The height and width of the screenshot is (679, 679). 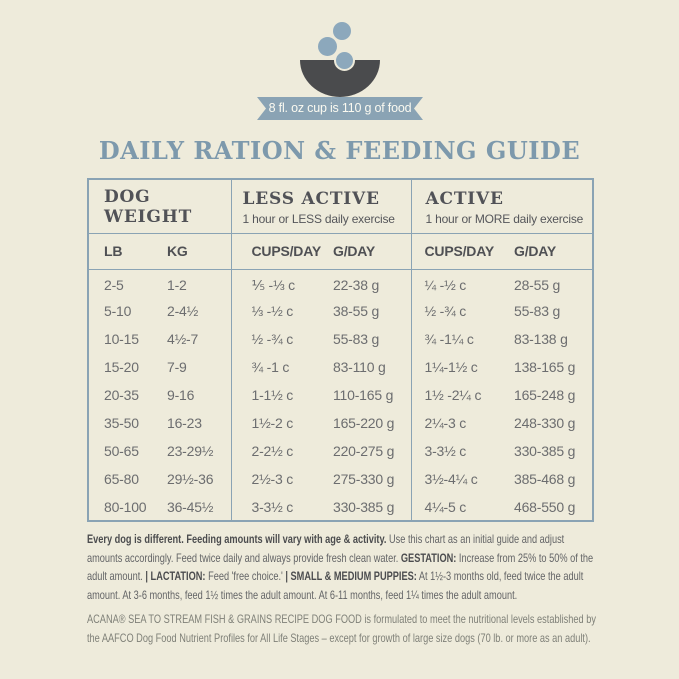 I want to click on table-cell: 2½-3 c, so click(x=281, y=479).